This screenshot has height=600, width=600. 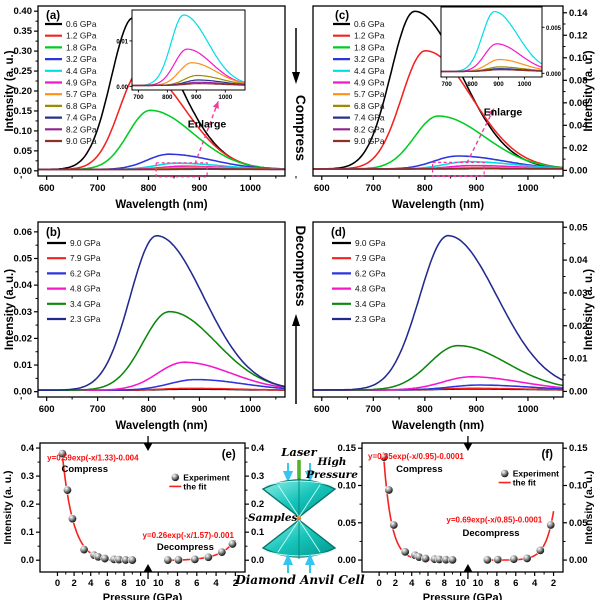 I want to click on legend-label: 1.2 GPa, so click(x=369, y=36).